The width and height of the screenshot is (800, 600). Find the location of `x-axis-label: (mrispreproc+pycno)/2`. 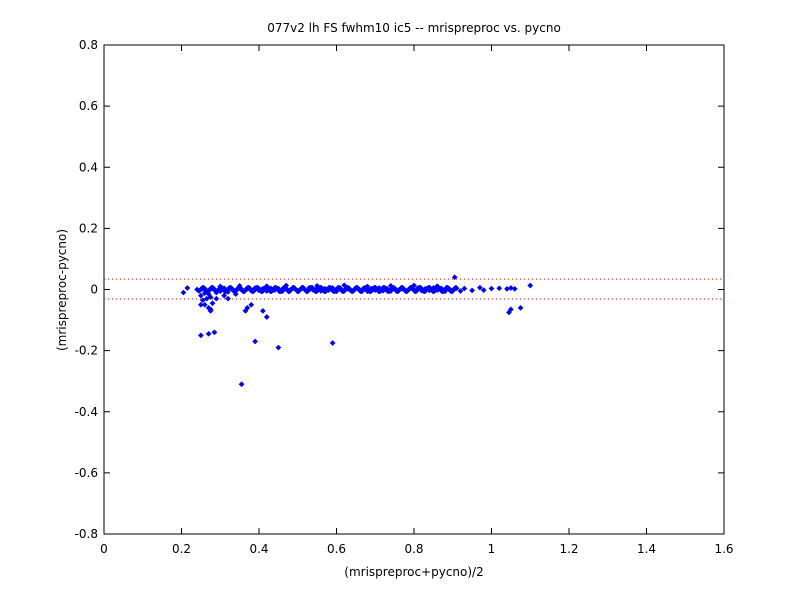

x-axis-label: (mrispreproc+pycno)/2 is located at coordinates (413, 572).